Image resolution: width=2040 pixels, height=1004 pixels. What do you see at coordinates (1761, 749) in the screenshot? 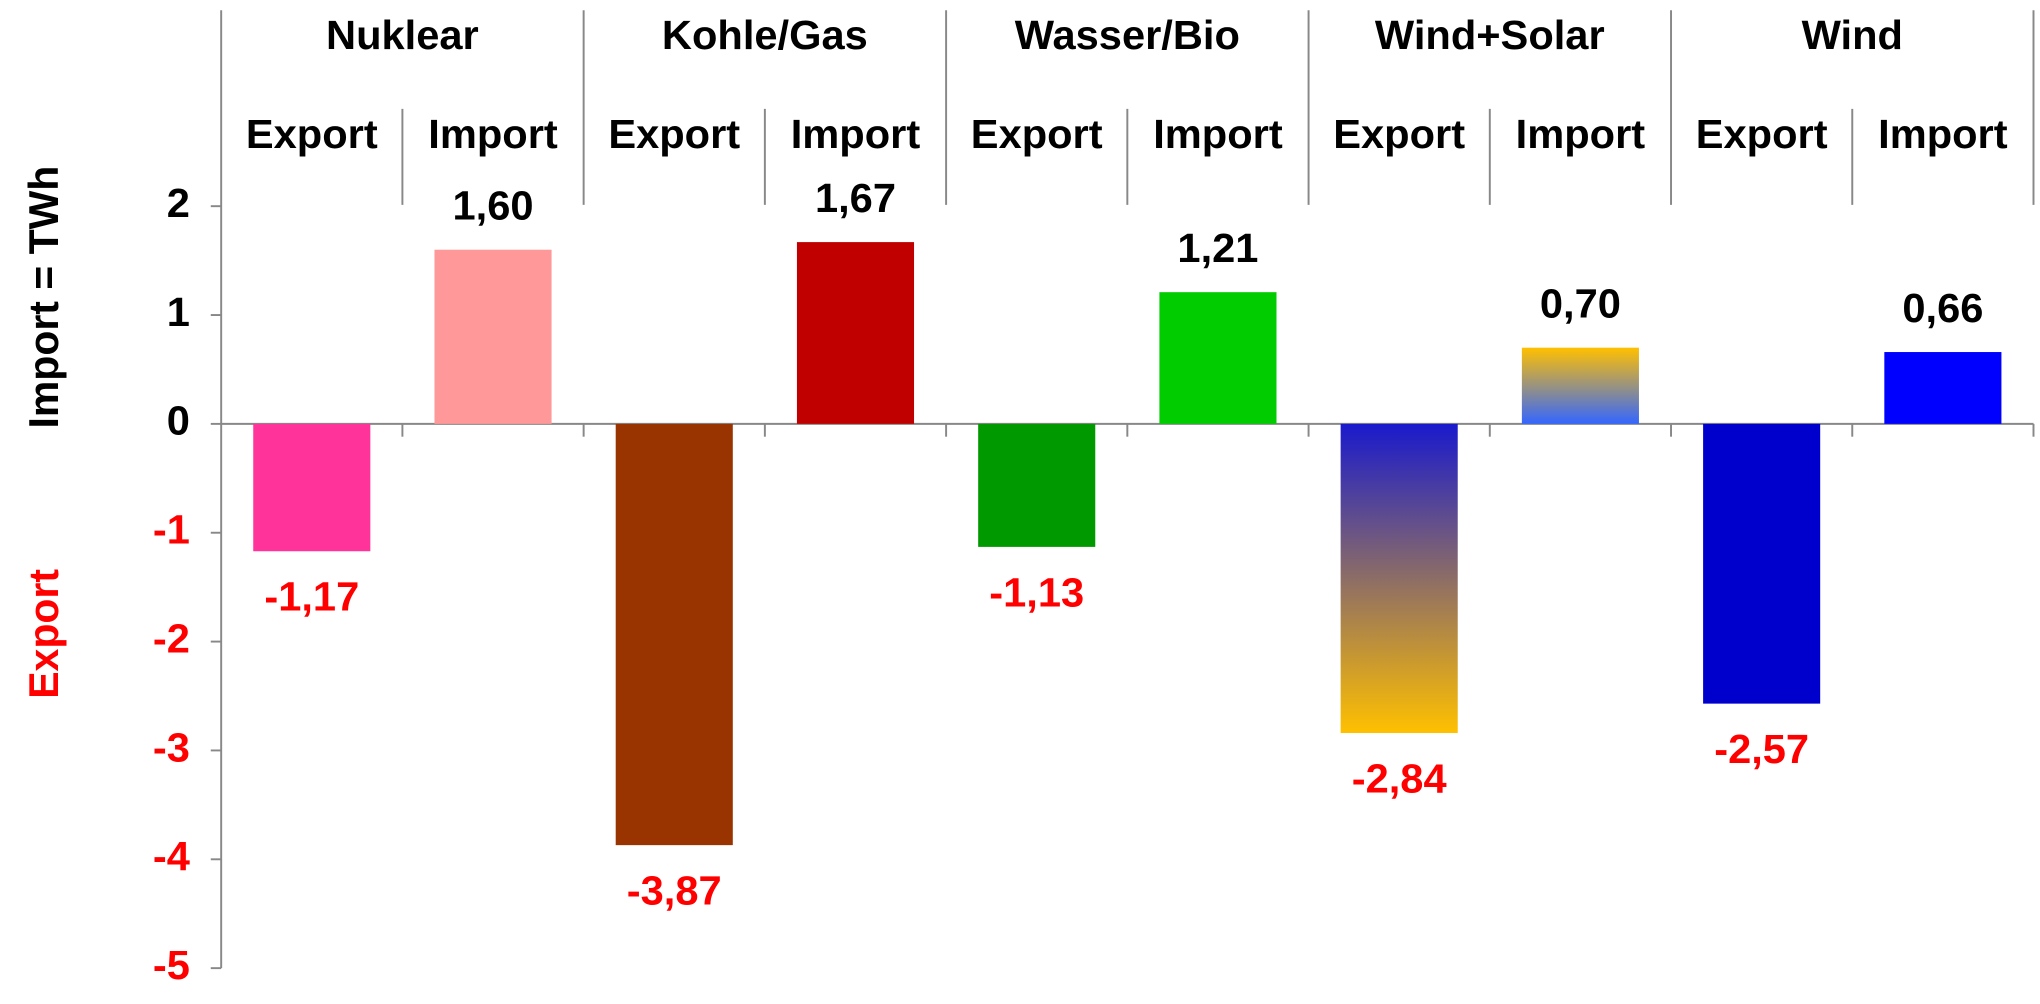
I see `value-label: -2,57` at bounding box center [1761, 749].